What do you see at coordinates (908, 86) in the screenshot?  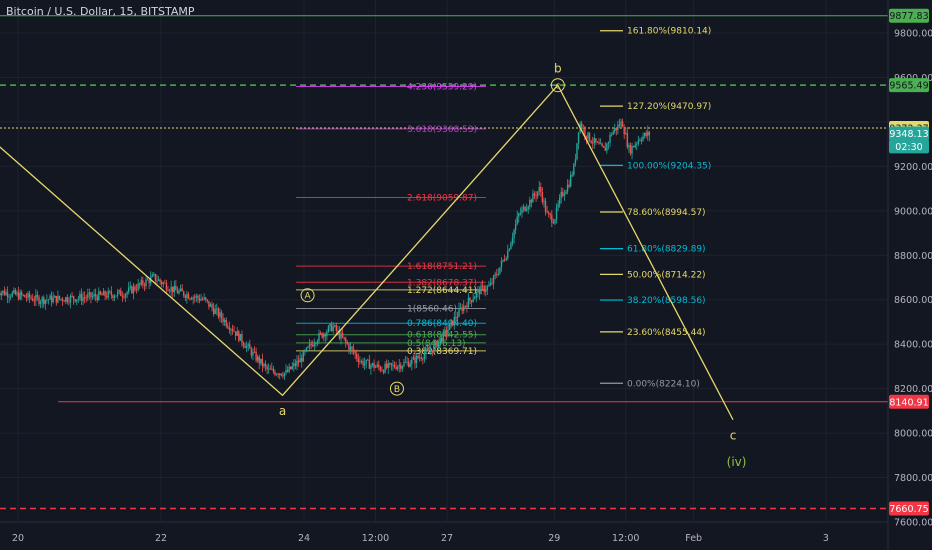 I see `price-badge-label: 9565.49` at bounding box center [908, 86].